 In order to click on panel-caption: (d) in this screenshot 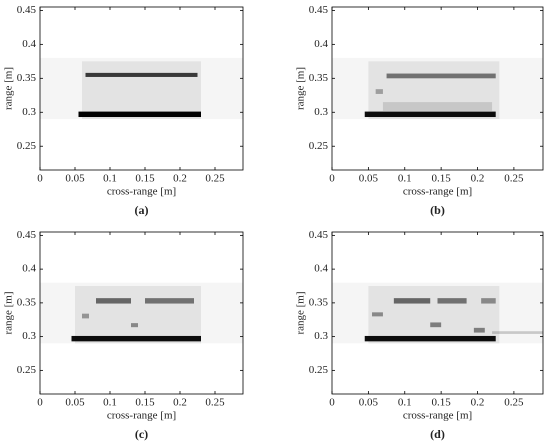, I will do `click(437, 434)`.